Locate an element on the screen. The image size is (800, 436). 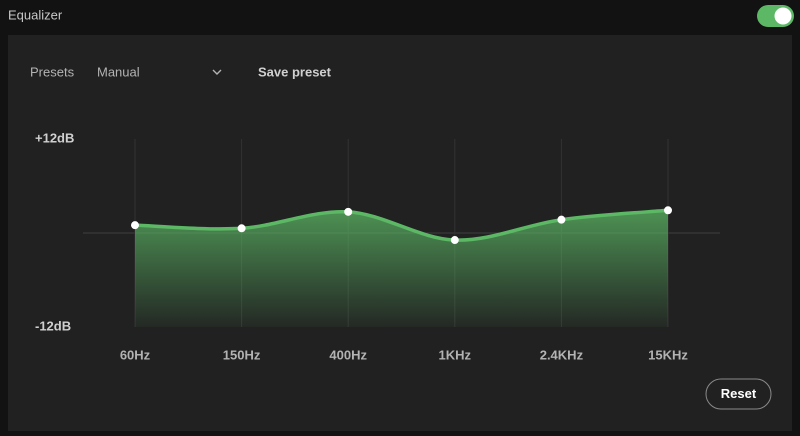
toggle is located at coordinates (775, 16).